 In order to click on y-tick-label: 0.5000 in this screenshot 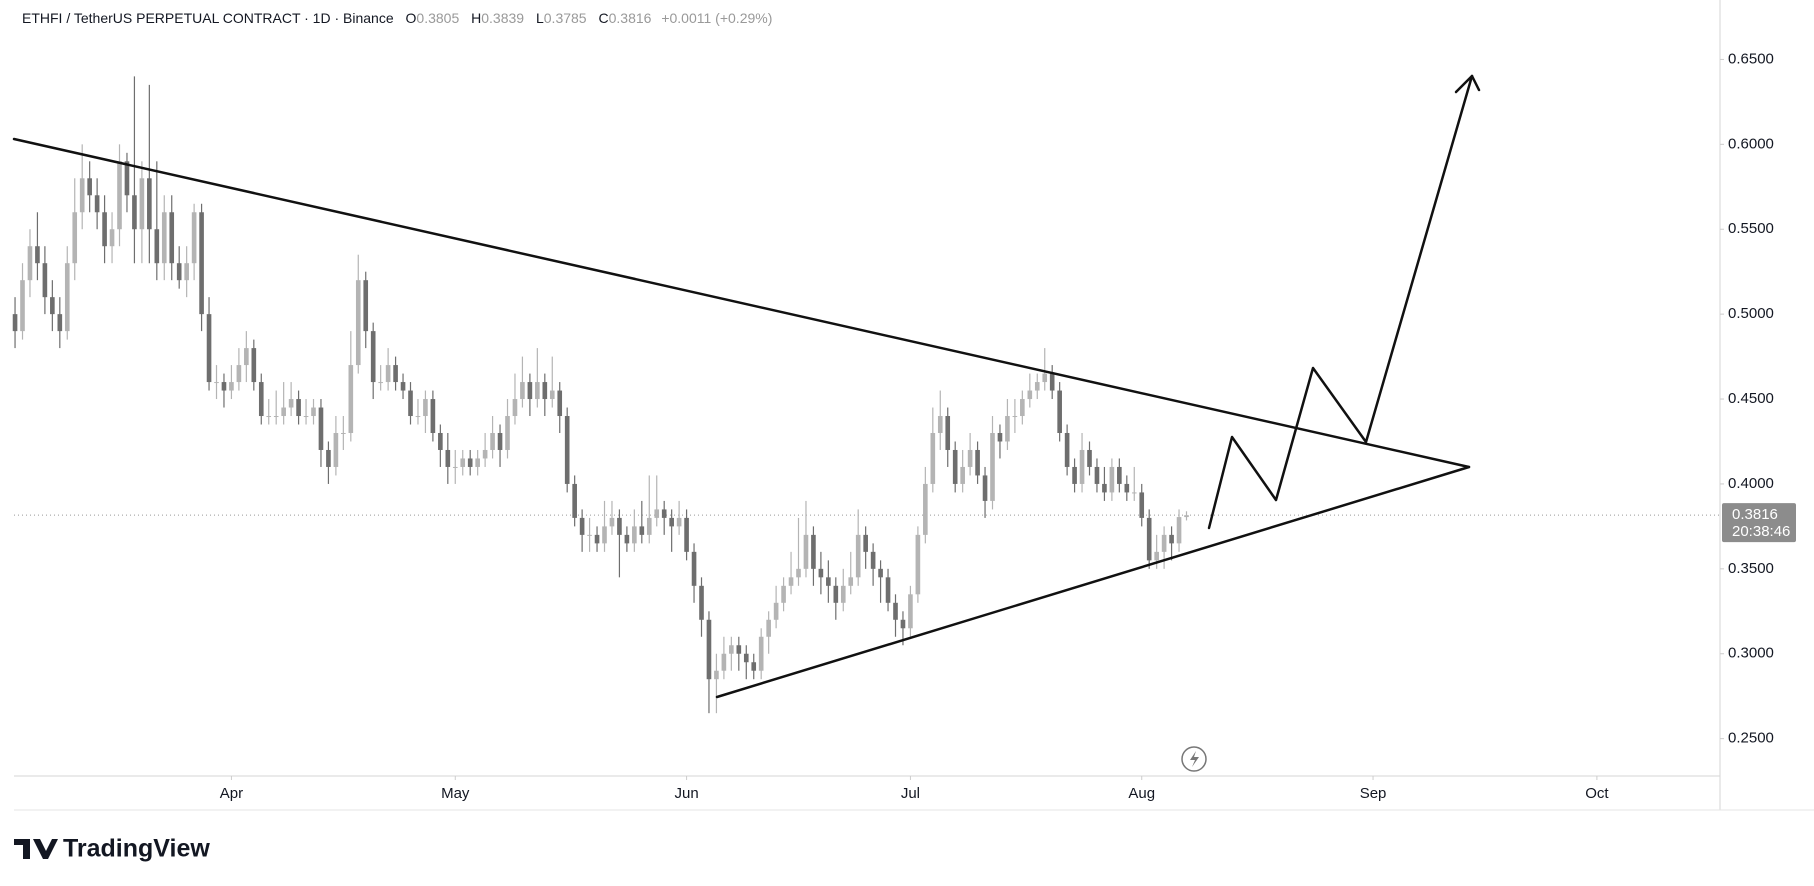, I will do `click(1751, 313)`.